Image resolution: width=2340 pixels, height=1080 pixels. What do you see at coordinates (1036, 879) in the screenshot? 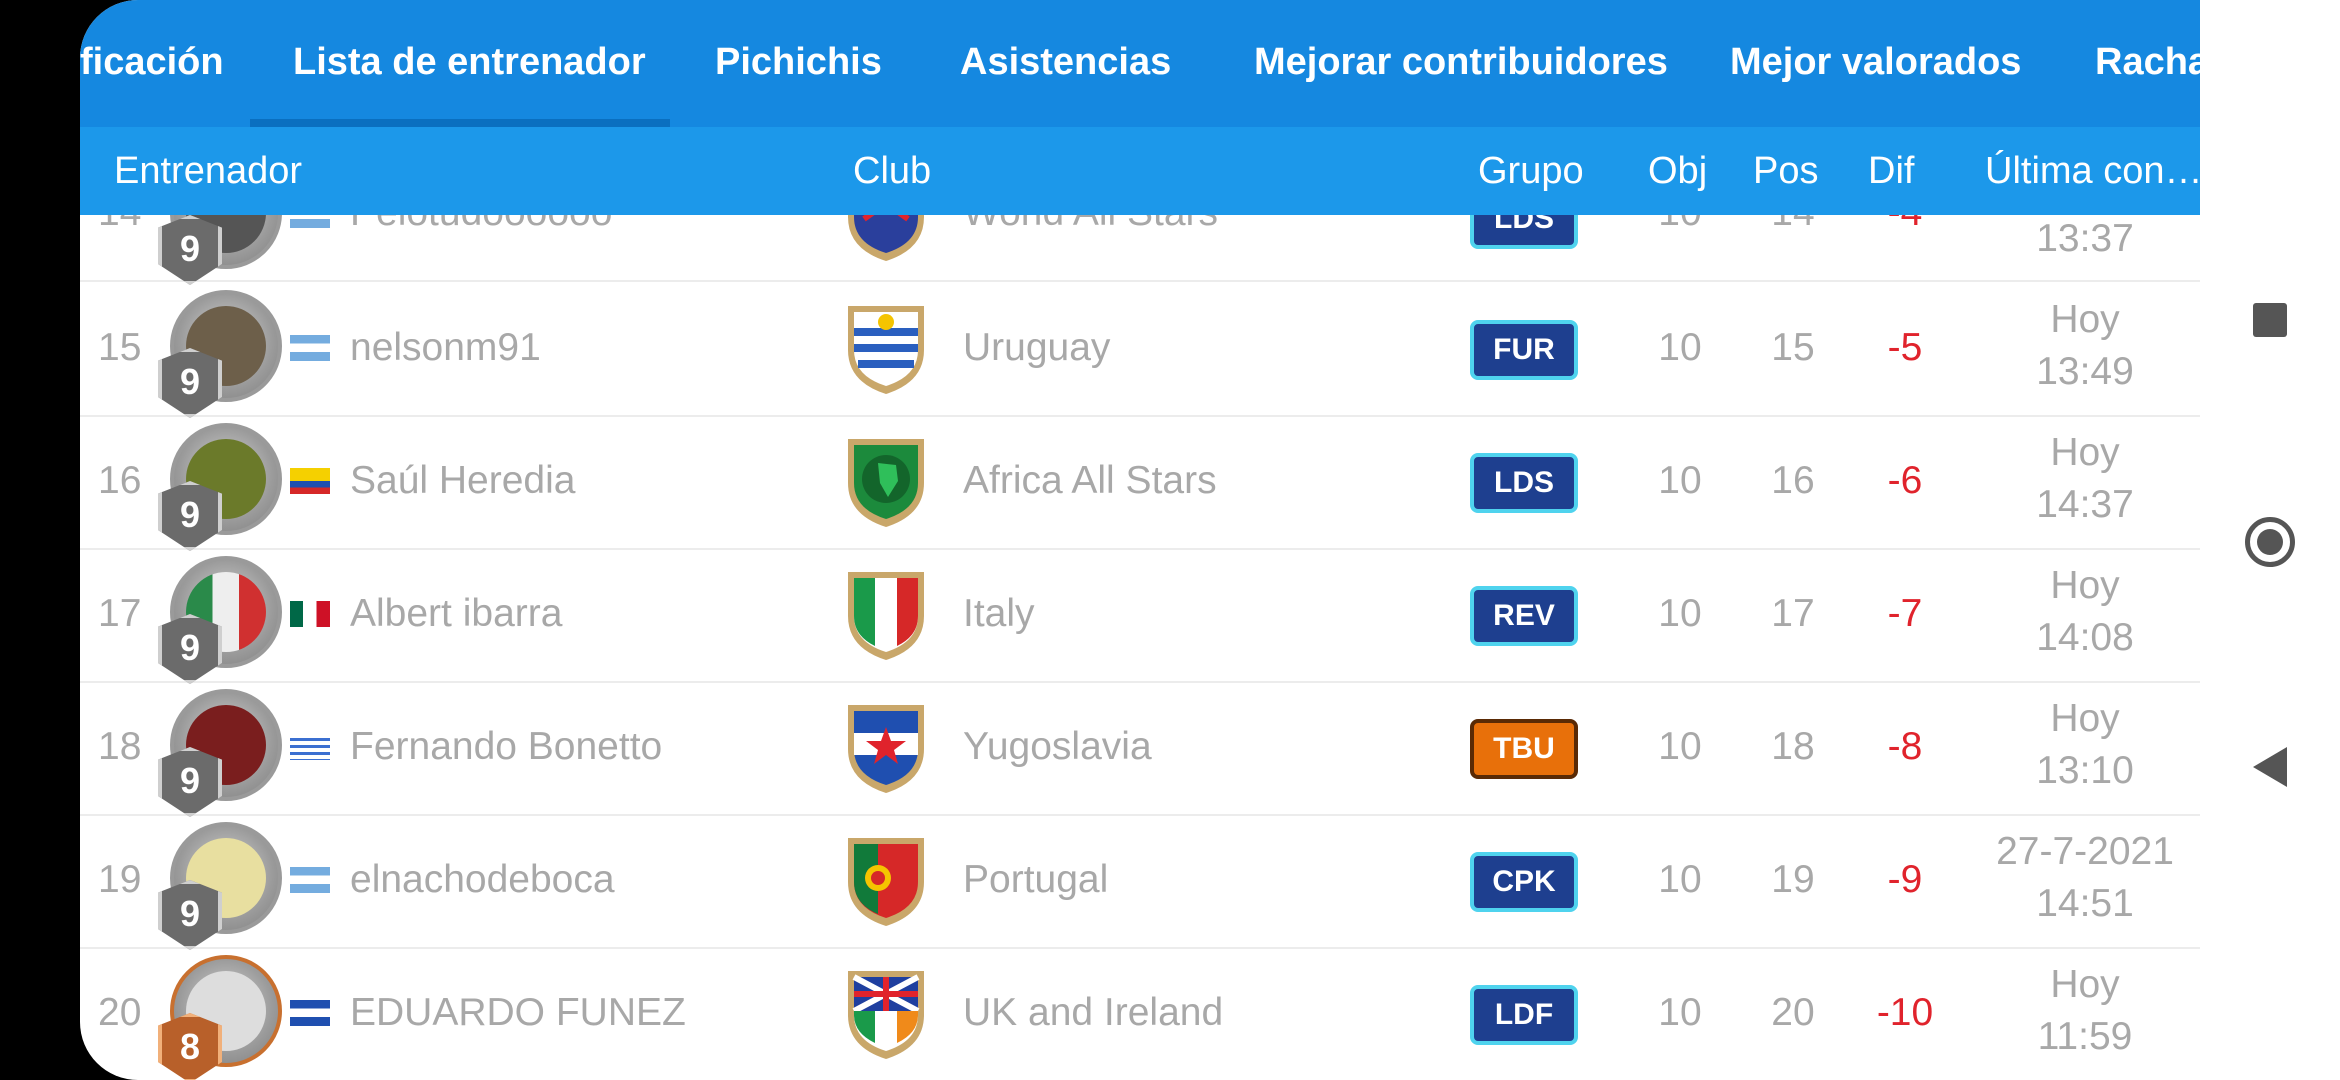
I see `club-name: Portugal` at bounding box center [1036, 879].